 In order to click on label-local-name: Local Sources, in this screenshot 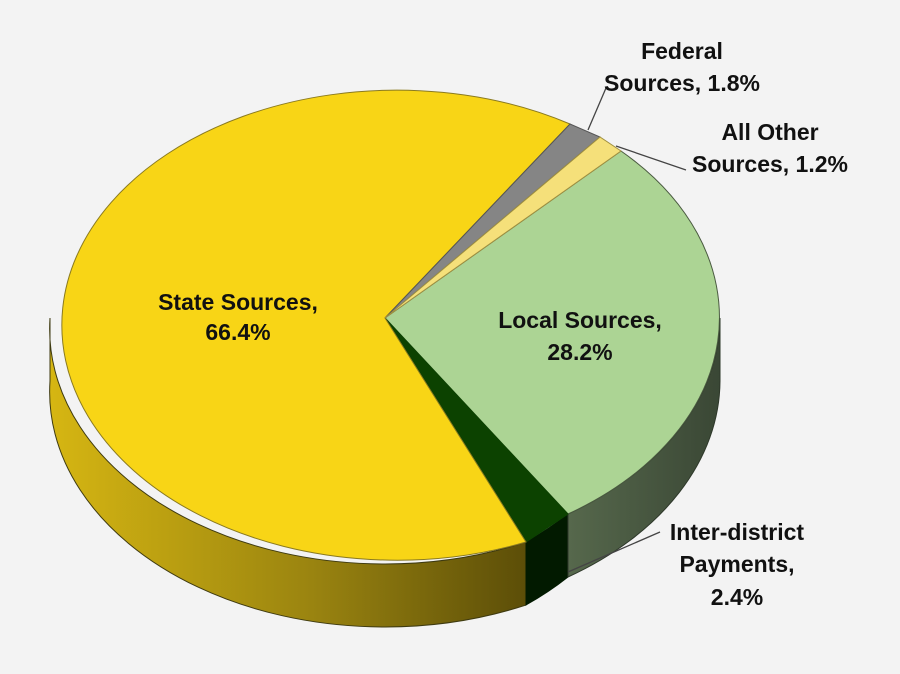, I will do `click(580, 320)`.